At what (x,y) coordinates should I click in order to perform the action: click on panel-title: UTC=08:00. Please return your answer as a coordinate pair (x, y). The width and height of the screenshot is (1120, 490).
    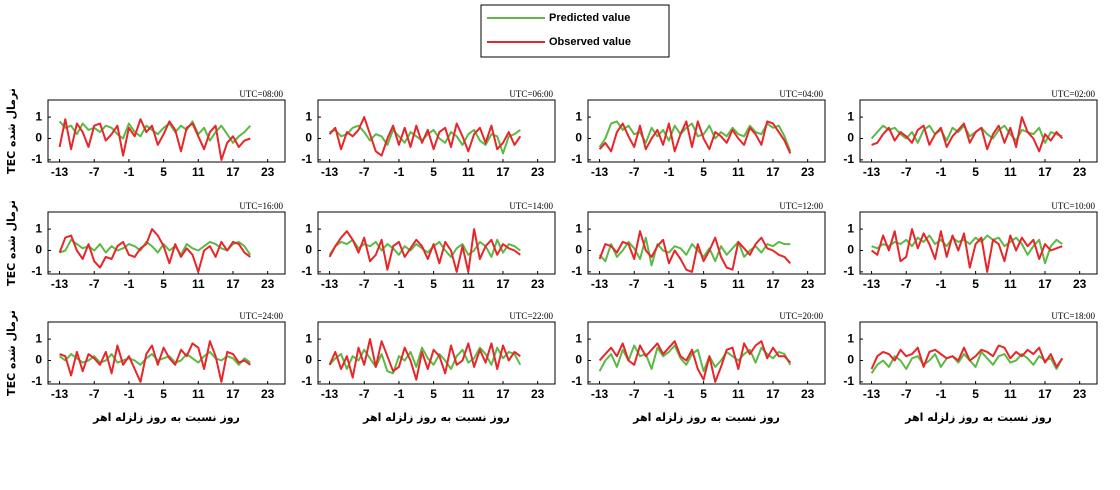
    Looking at the image, I should click on (261, 94).